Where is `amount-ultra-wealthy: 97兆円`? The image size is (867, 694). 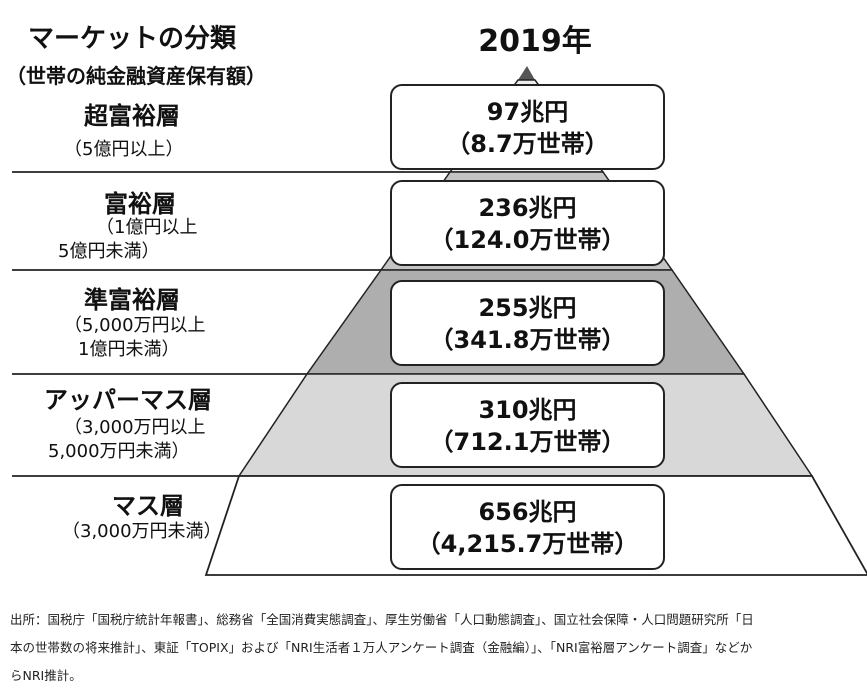 amount-ultra-wealthy: 97兆円 is located at coordinates (527, 112).